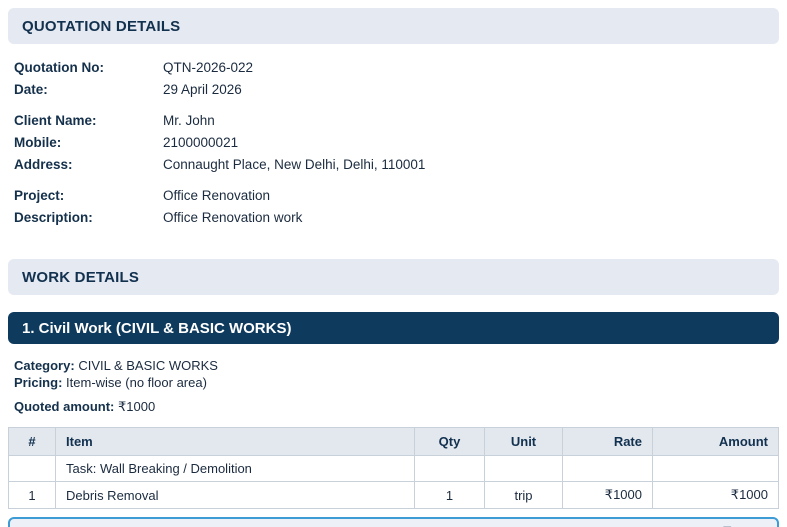  Describe the element at coordinates (148, 365) in the screenshot. I see `category-value: CIVIL & BASIC WORKS` at that location.